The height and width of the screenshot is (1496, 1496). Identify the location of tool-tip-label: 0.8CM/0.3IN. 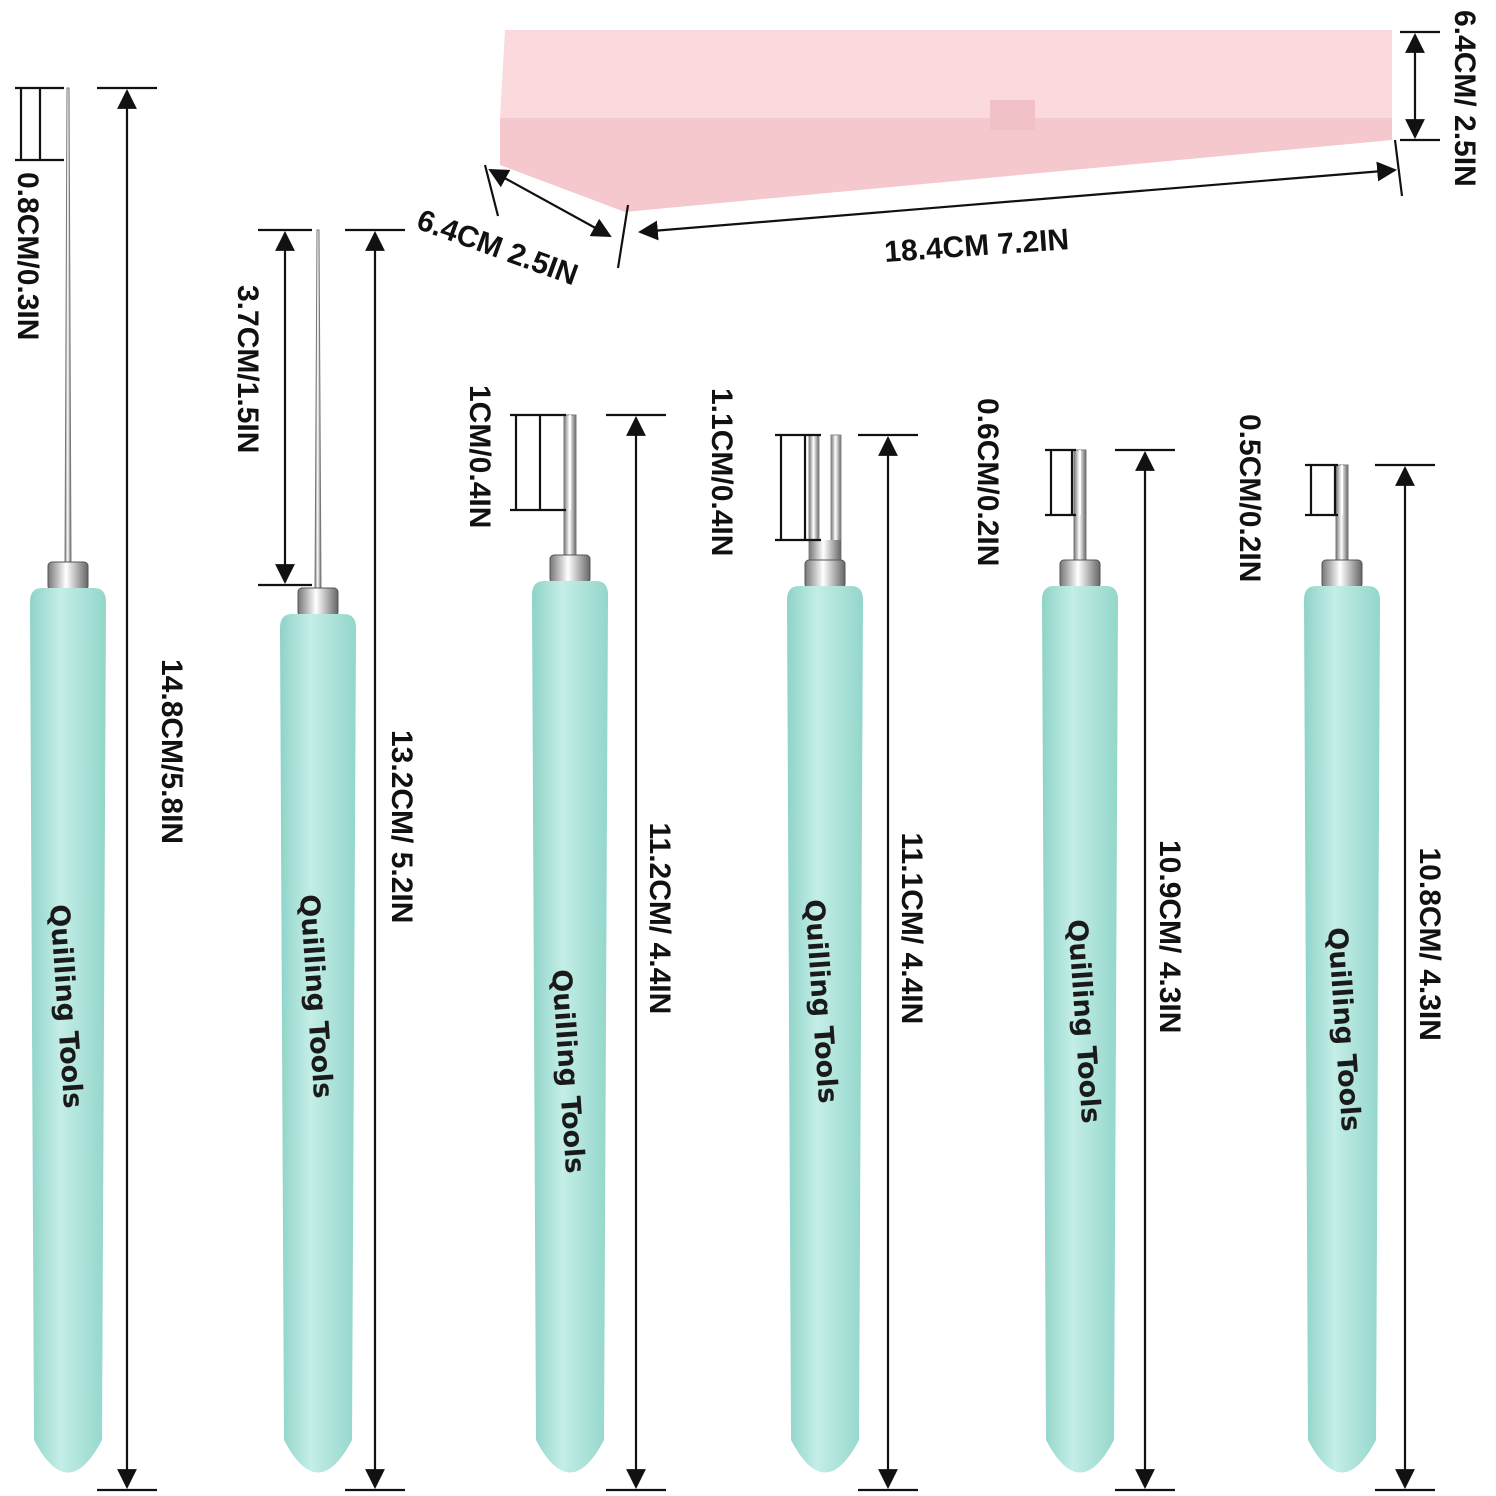
(27, 256).